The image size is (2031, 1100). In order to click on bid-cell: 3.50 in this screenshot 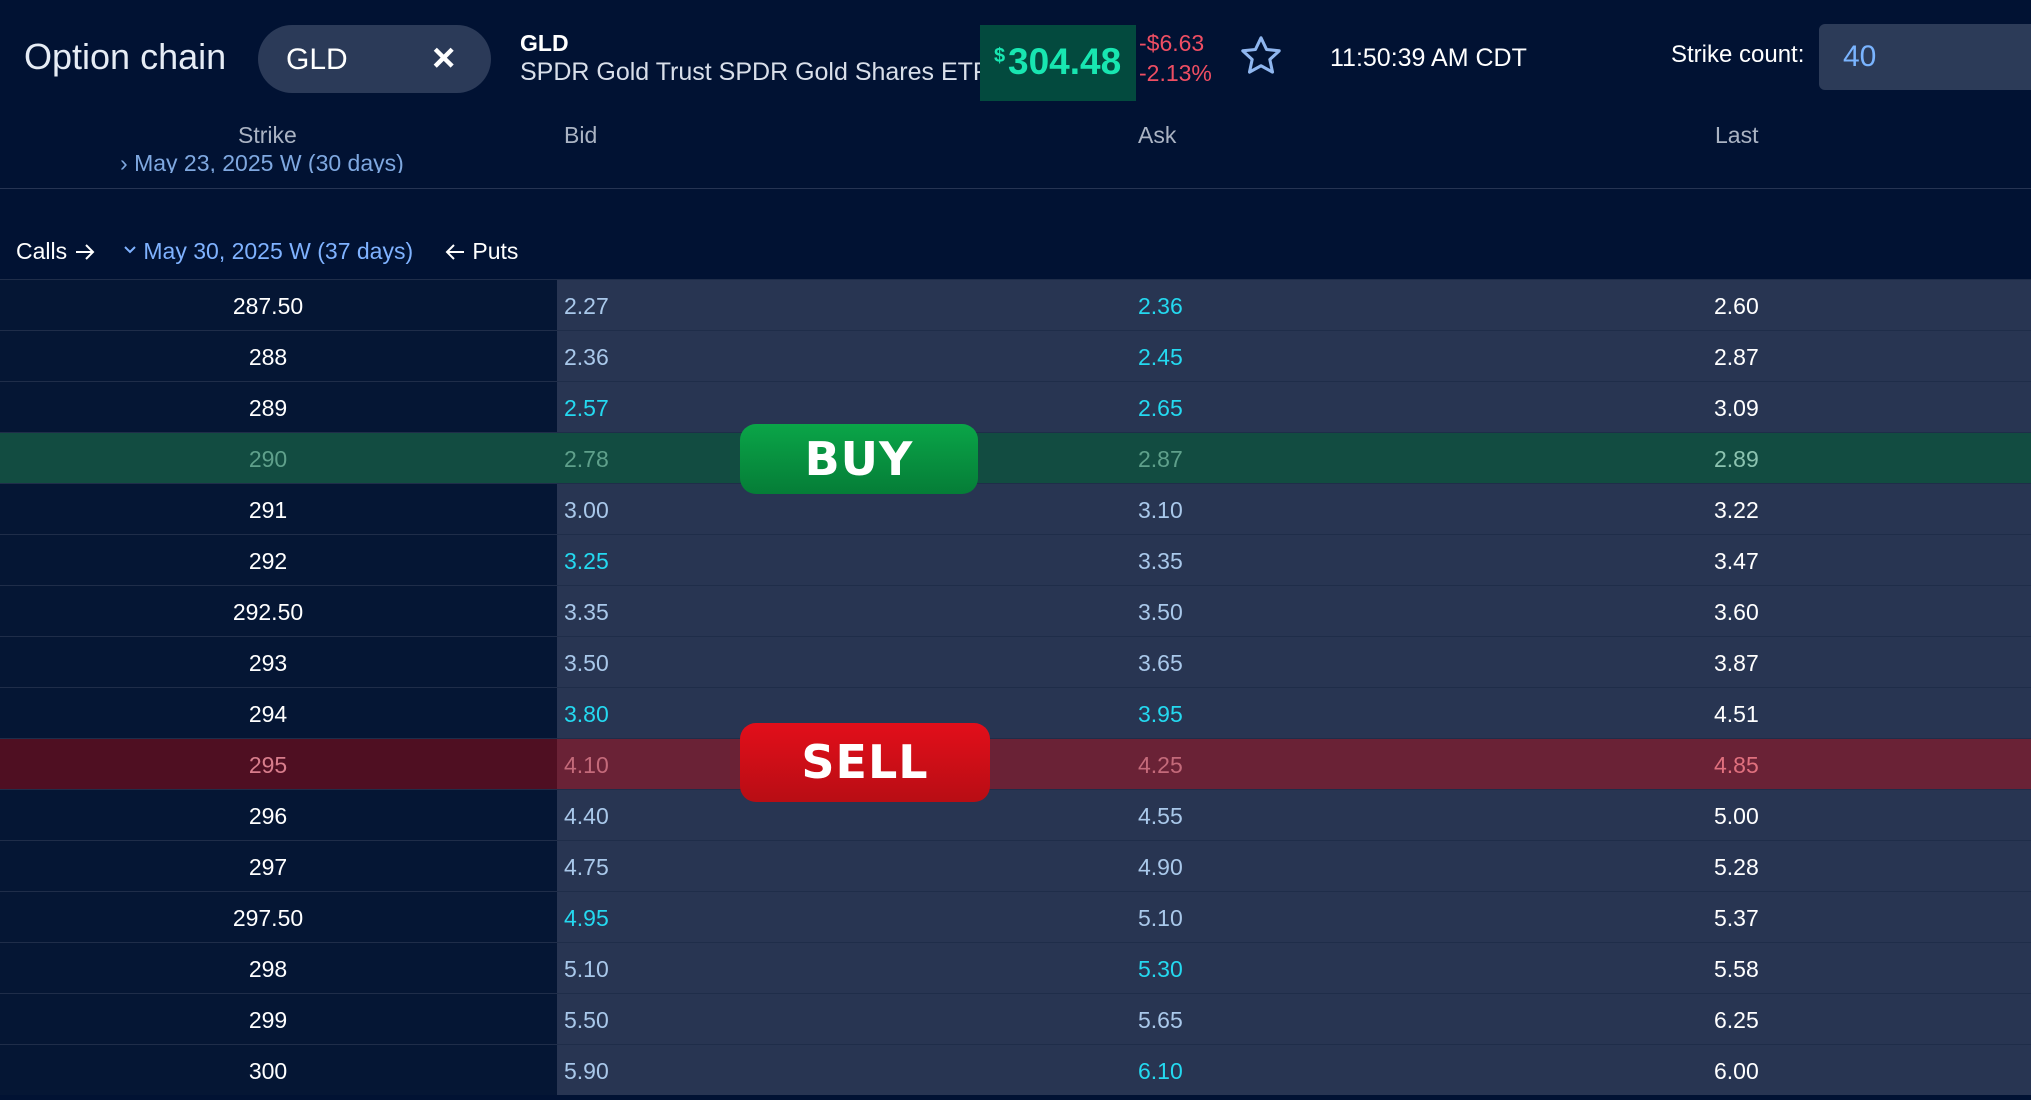, I will do `click(586, 663)`.